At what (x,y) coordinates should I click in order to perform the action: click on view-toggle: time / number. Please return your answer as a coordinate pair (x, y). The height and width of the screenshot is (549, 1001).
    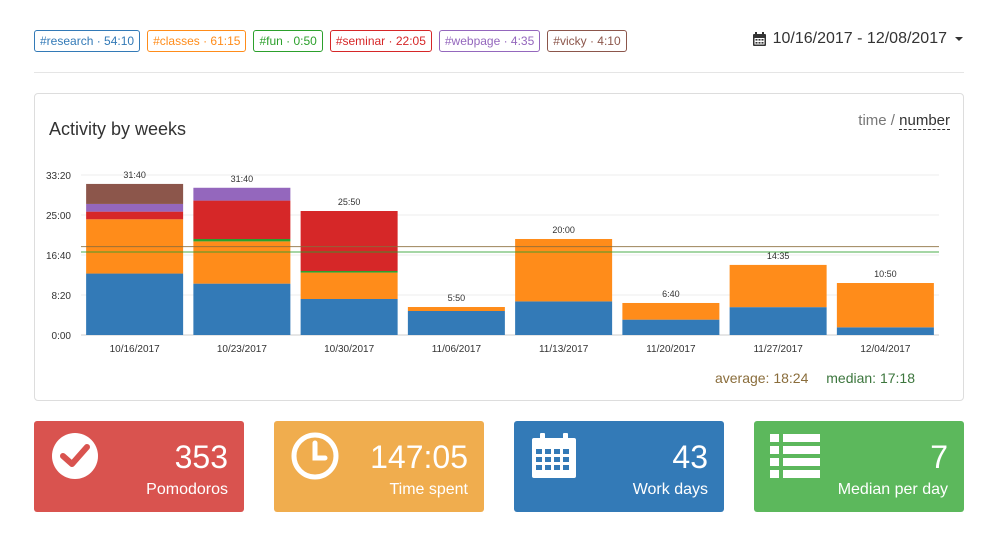
    Looking at the image, I should click on (904, 121).